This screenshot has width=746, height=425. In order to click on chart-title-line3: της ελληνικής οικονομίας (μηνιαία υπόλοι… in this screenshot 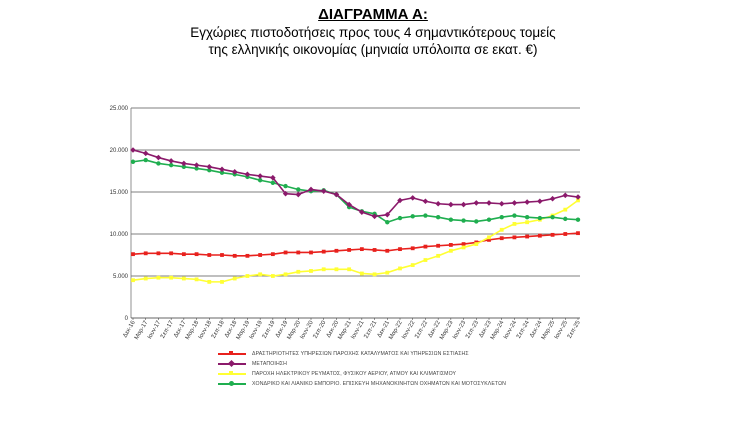, I will do `click(373, 49)`.